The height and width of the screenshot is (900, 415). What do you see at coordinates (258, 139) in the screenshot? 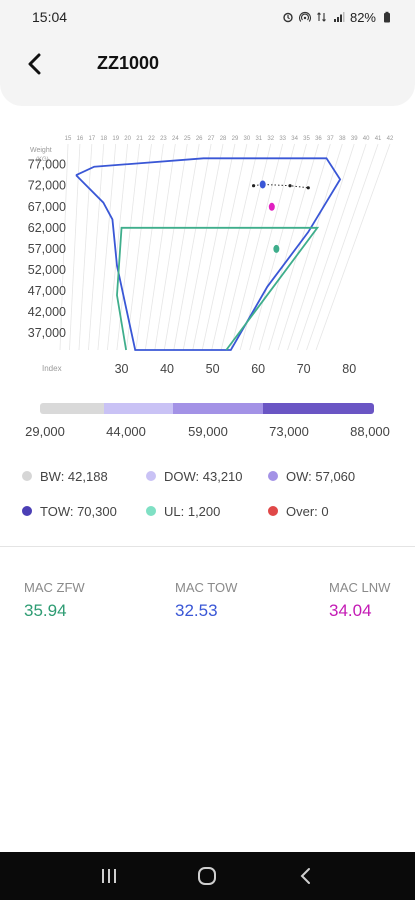
I see `top-scale-tick: 31` at bounding box center [258, 139].